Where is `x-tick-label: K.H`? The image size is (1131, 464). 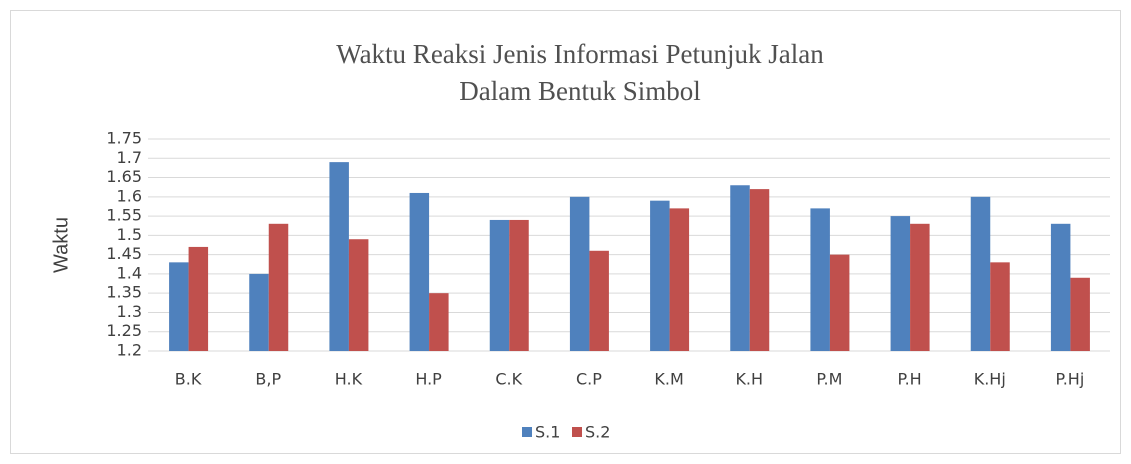
x-tick-label: K.H is located at coordinates (749, 379).